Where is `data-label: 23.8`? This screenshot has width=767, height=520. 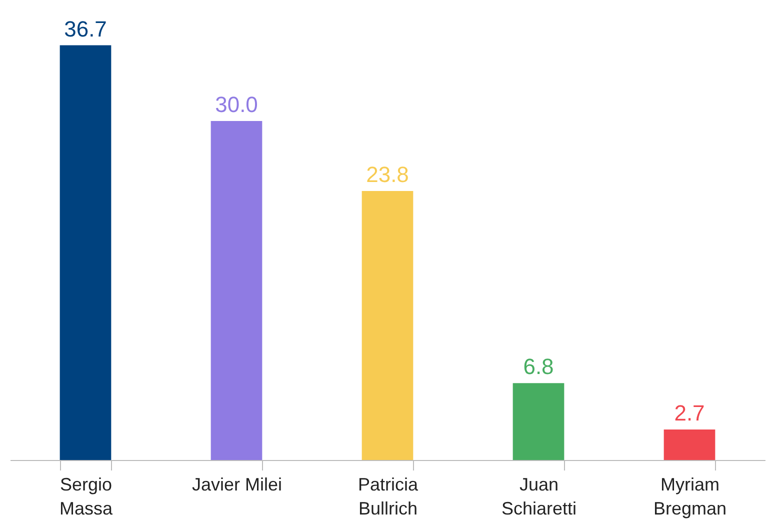 data-label: 23.8 is located at coordinates (387, 175).